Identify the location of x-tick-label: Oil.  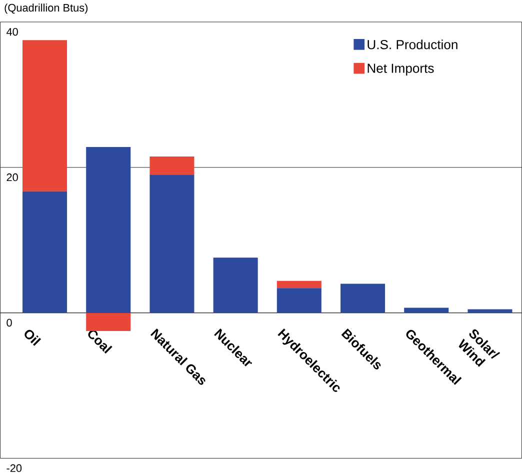
(33, 338).